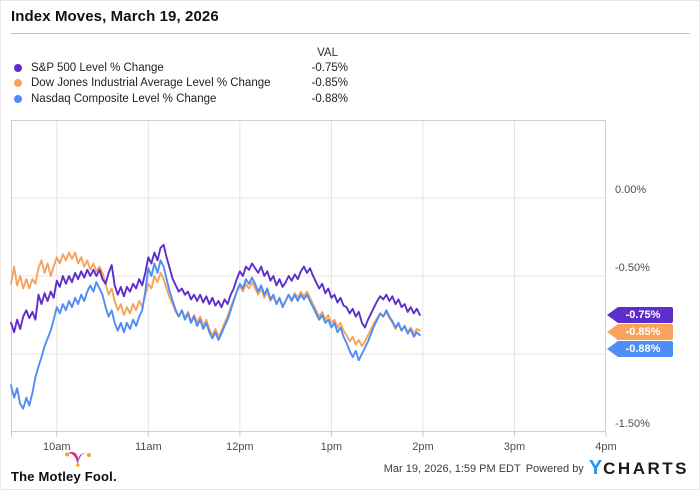 This screenshot has width=700, height=490. I want to click on jester-hat-icon, so click(78, 459).